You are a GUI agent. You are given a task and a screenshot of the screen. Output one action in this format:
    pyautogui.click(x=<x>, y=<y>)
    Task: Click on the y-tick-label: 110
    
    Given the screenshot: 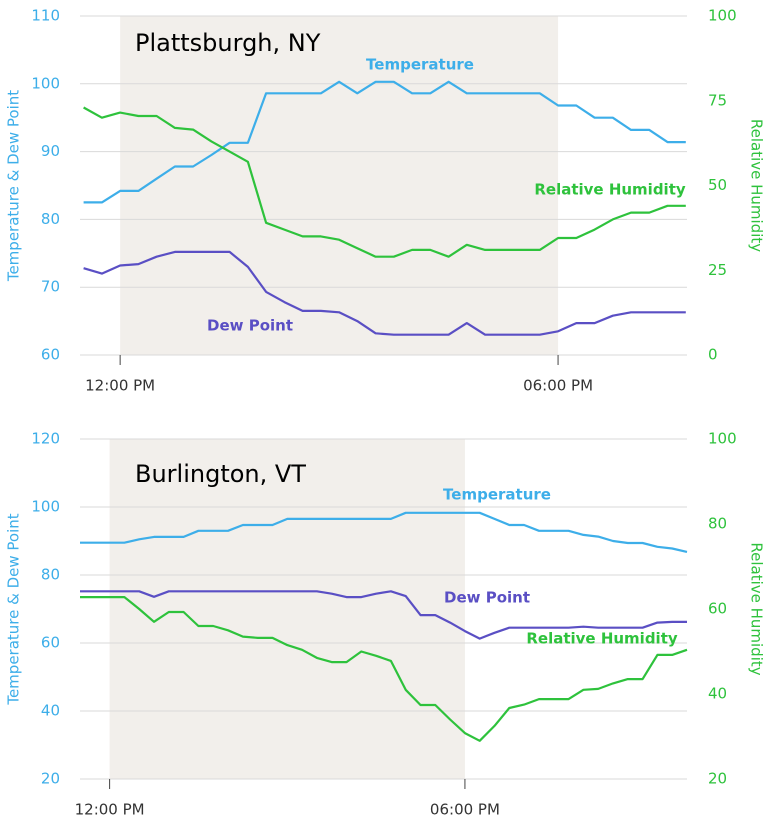 What is the action you would take?
    pyautogui.click(x=45, y=16)
    